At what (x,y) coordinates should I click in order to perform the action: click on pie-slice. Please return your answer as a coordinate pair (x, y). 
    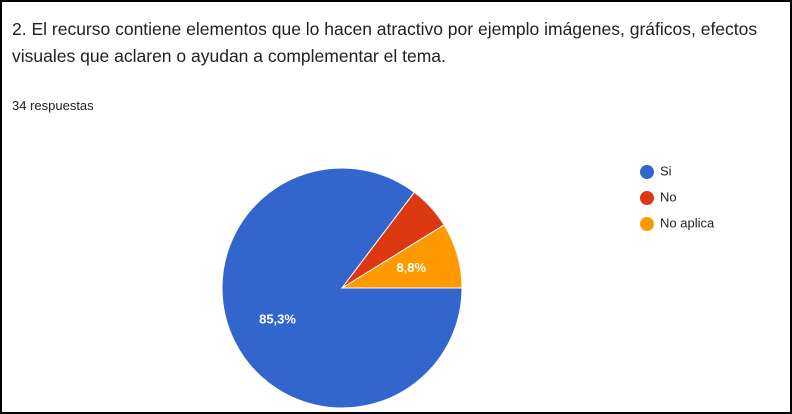
    Looking at the image, I should click on (401, 256).